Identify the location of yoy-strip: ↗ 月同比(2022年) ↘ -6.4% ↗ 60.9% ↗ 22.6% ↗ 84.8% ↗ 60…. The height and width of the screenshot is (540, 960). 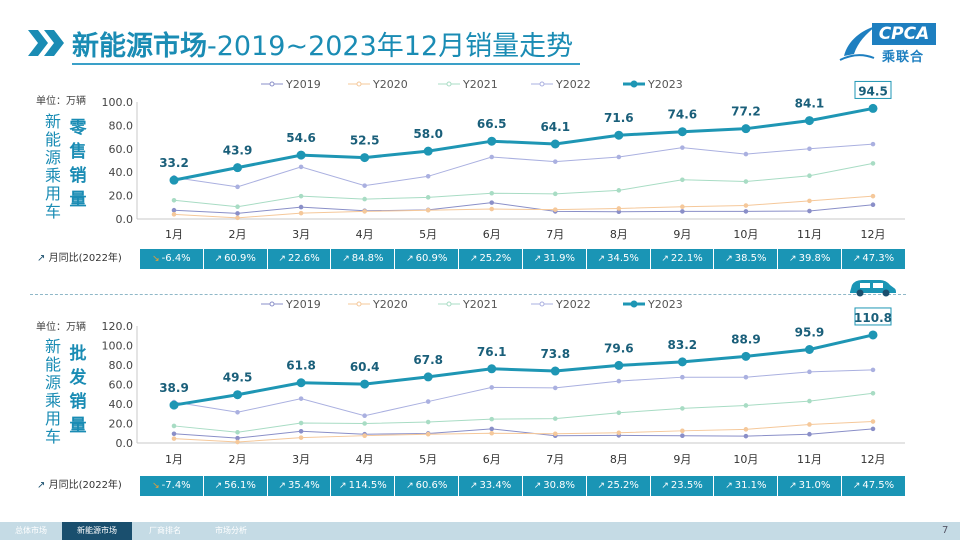
(471, 259).